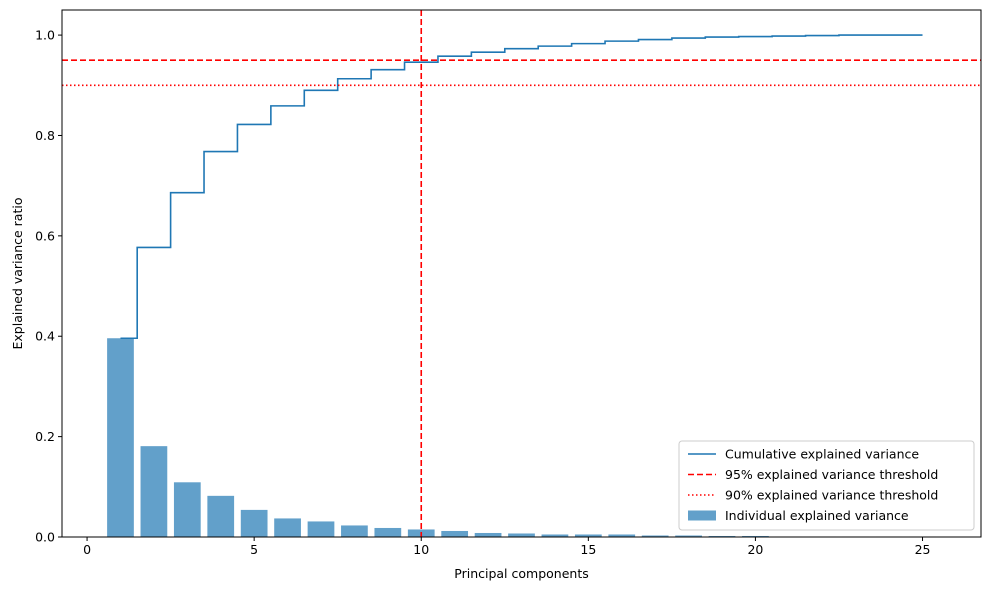 The height and width of the screenshot is (590, 989). Describe the element at coordinates (831, 495) in the screenshot. I see `legend-label: 90% explained variance threshold` at that location.